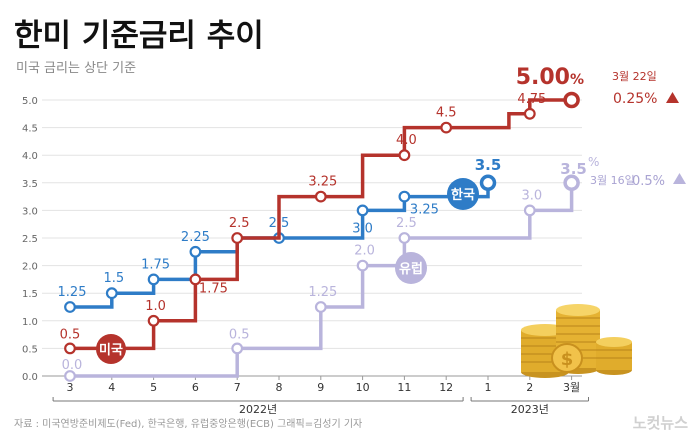 This screenshot has height=439, width=700. Describe the element at coordinates (530, 409) in the screenshot. I see `x-group-label: 2023년` at that location.